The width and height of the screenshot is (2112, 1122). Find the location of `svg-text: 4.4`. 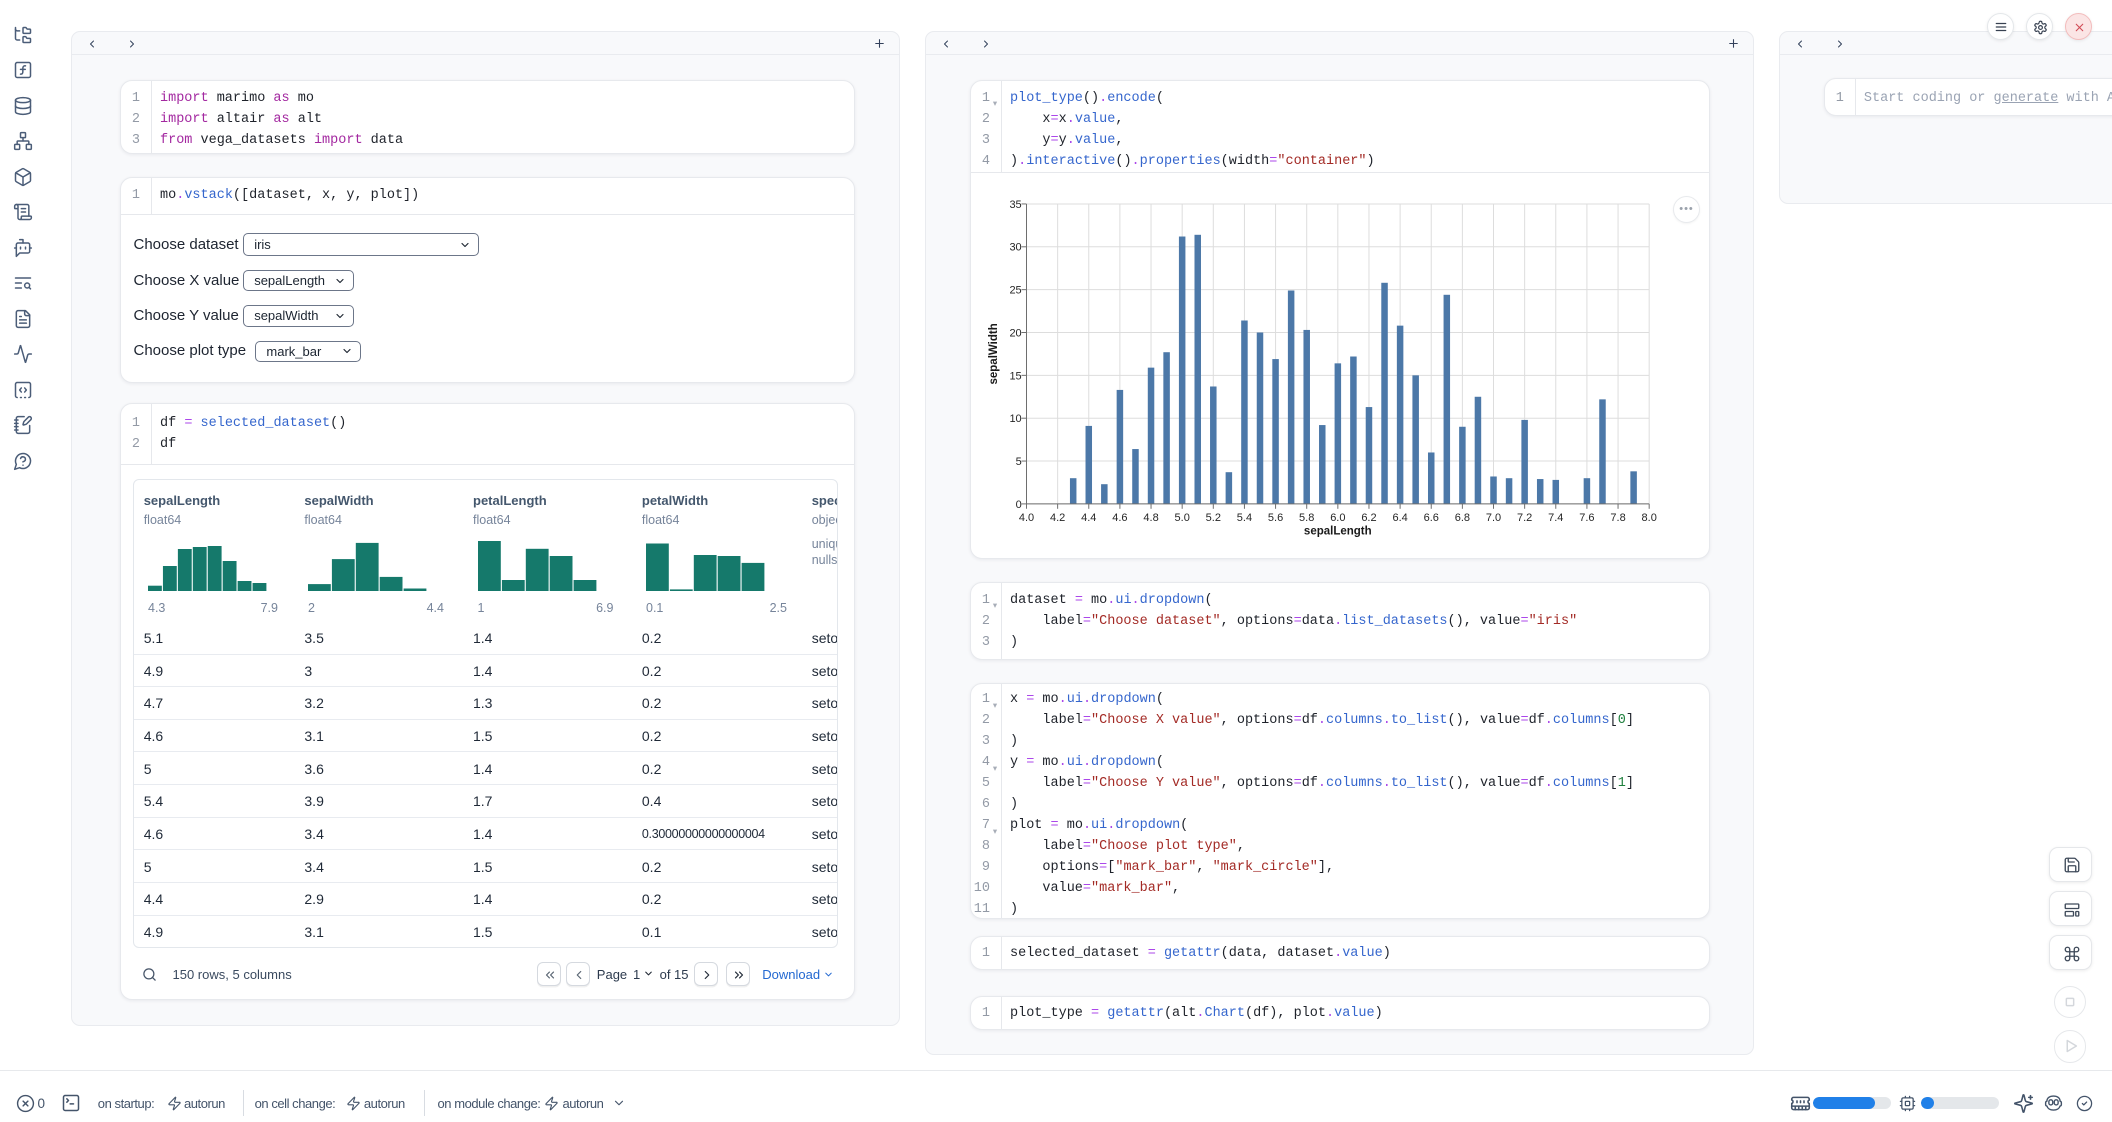

svg-text: 4.4 is located at coordinates (1088, 517).